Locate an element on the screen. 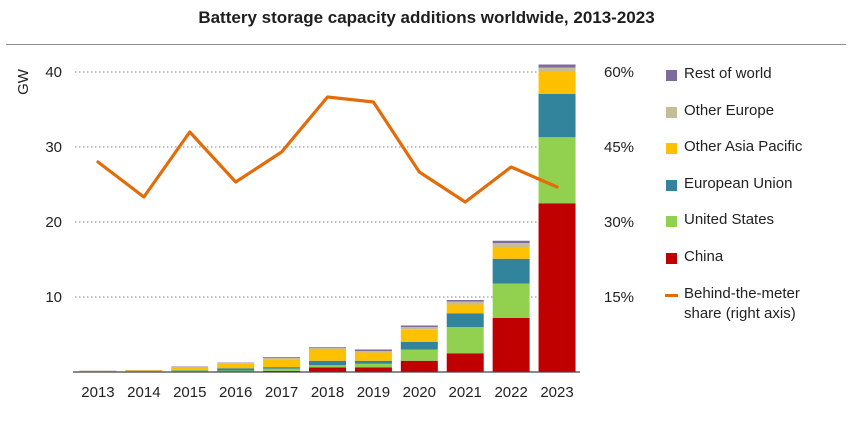 The width and height of the screenshot is (853, 432). y-tick-label: 30 is located at coordinates (53, 147).